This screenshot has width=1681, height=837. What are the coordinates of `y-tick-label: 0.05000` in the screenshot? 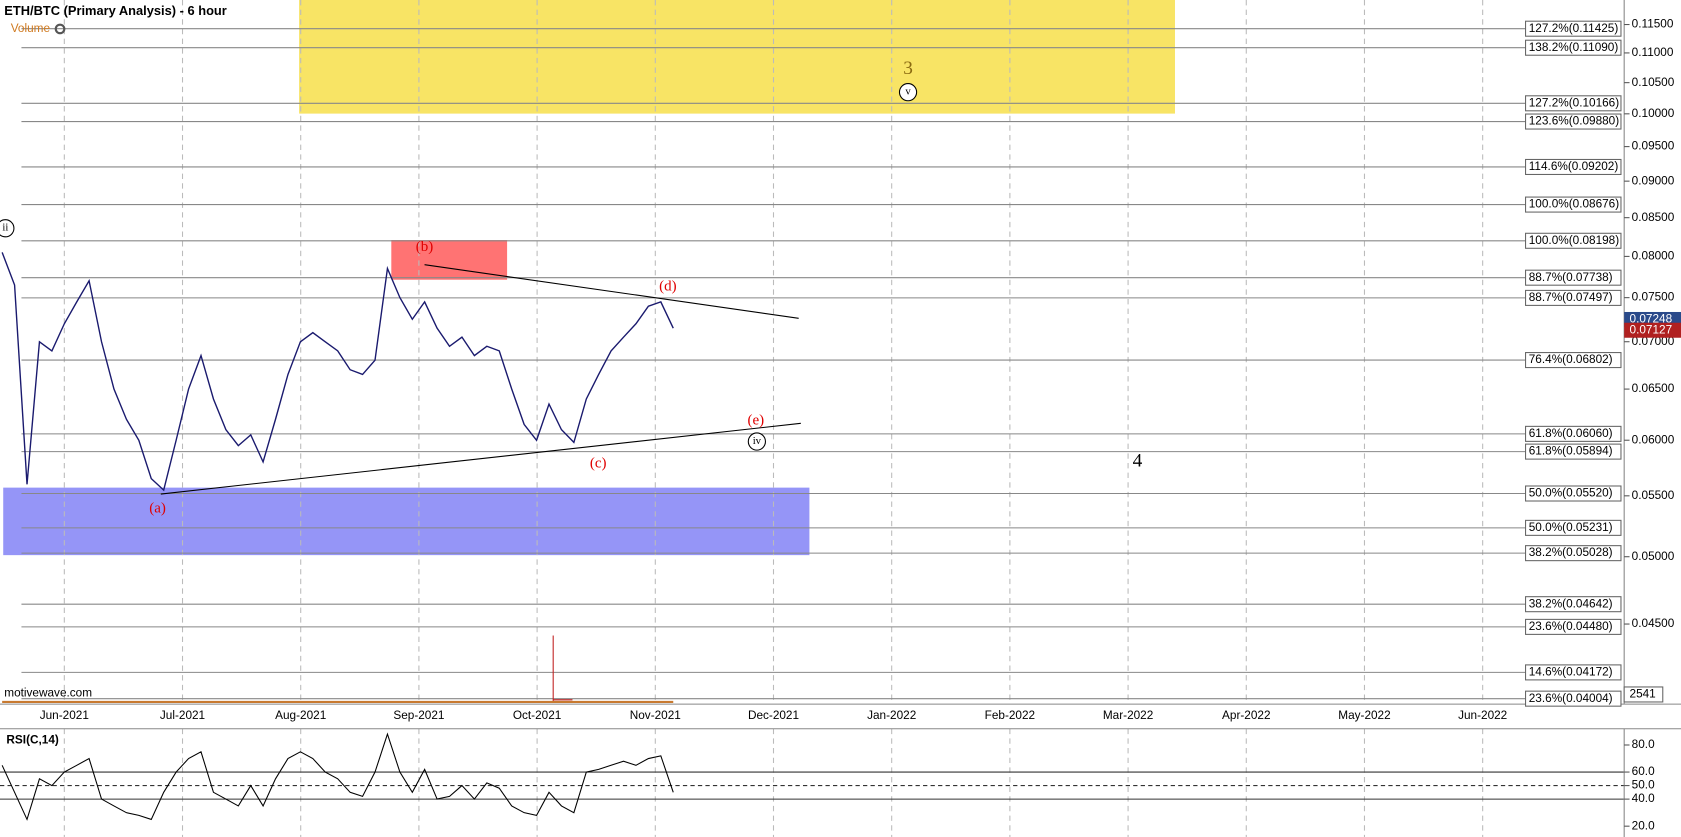 It's located at (1653, 556).